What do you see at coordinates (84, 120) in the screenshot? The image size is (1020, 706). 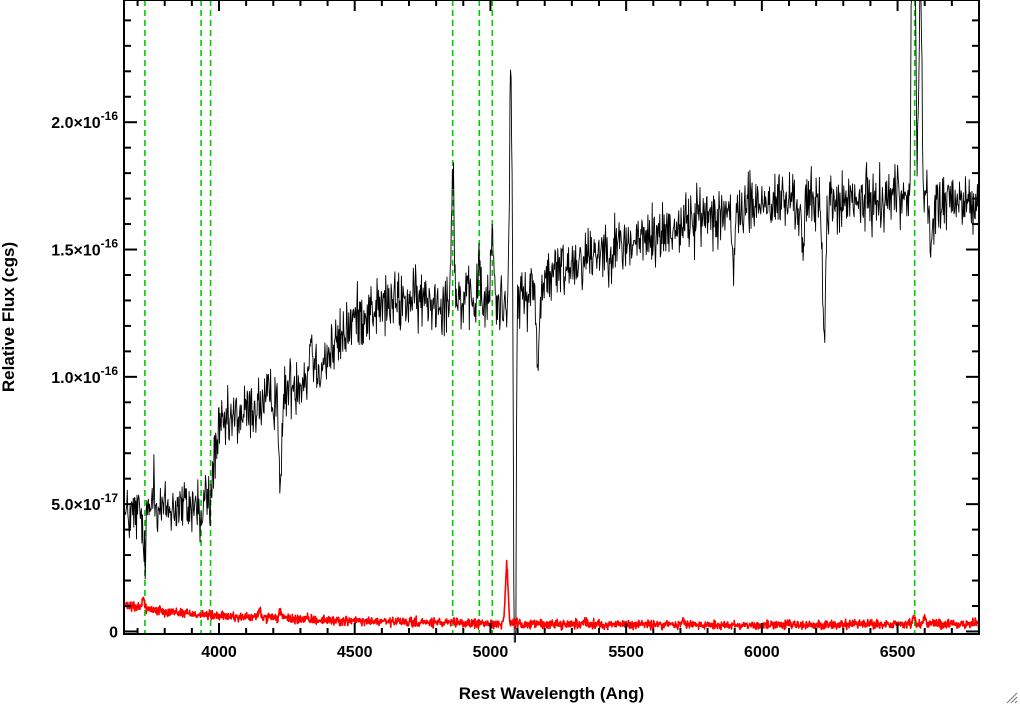 I see `y-tick-label: 2.0×10⁻¹⁶` at bounding box center [84, 120].